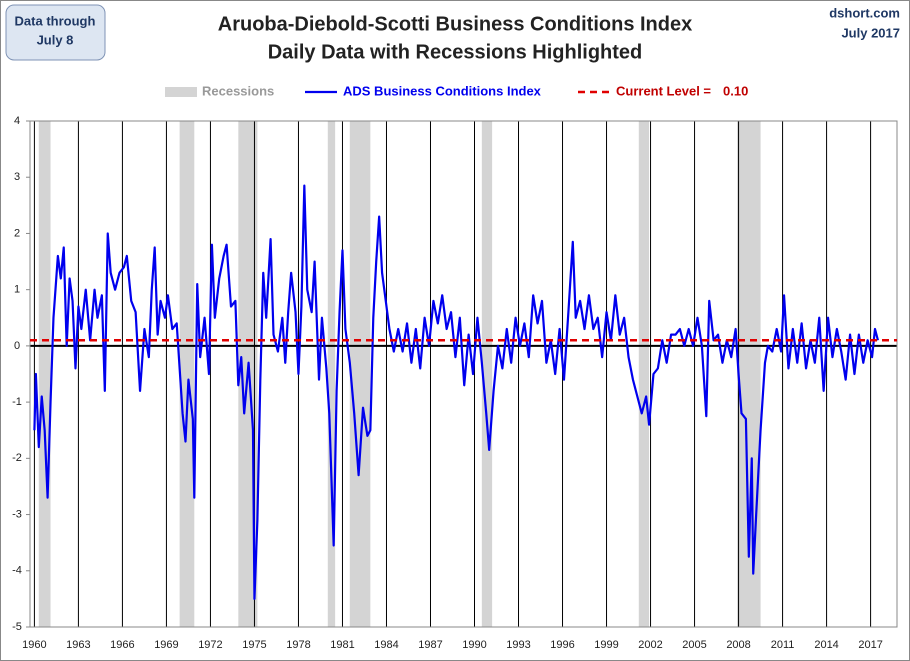  What do you see at coordinates (210, 645) in the screenshot?
I see `x-tick-label: 1972` at bounding box center [210, 645].